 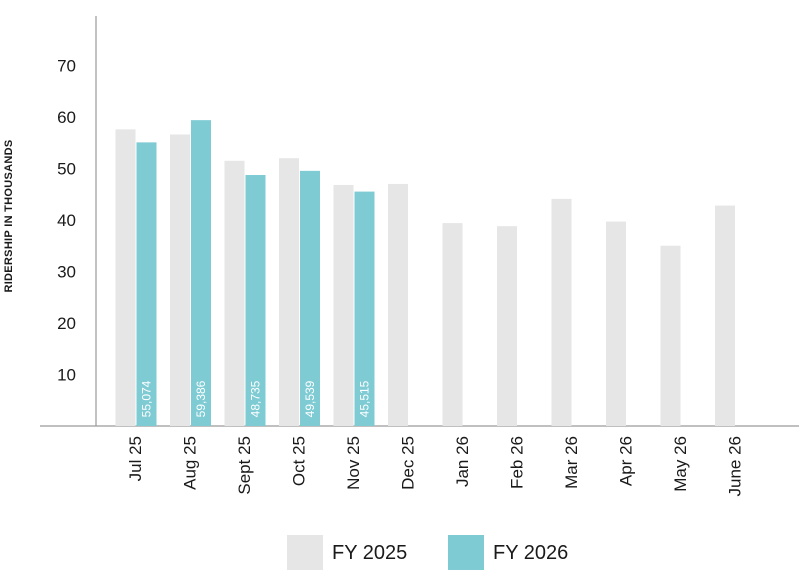 What do you see at coordinates (147, 398) in the screenshot?
I see `data-label-fy2026: 55,074` at bounding box center [147, 398].